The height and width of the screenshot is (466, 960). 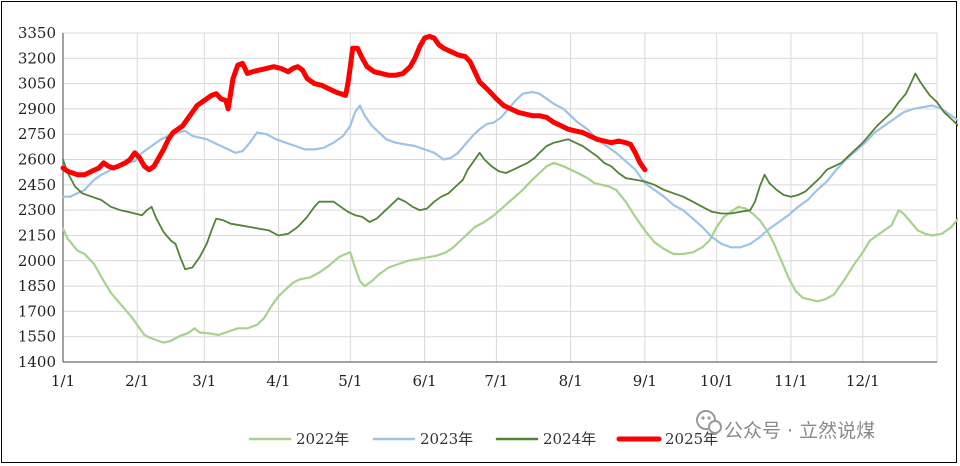 I want to click on x-tick-label: 8/1, so click(x=571, y=381).